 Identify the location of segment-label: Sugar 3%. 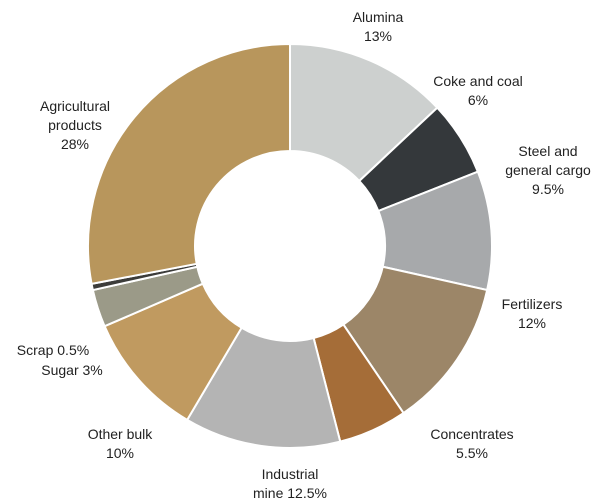
(72, 370).